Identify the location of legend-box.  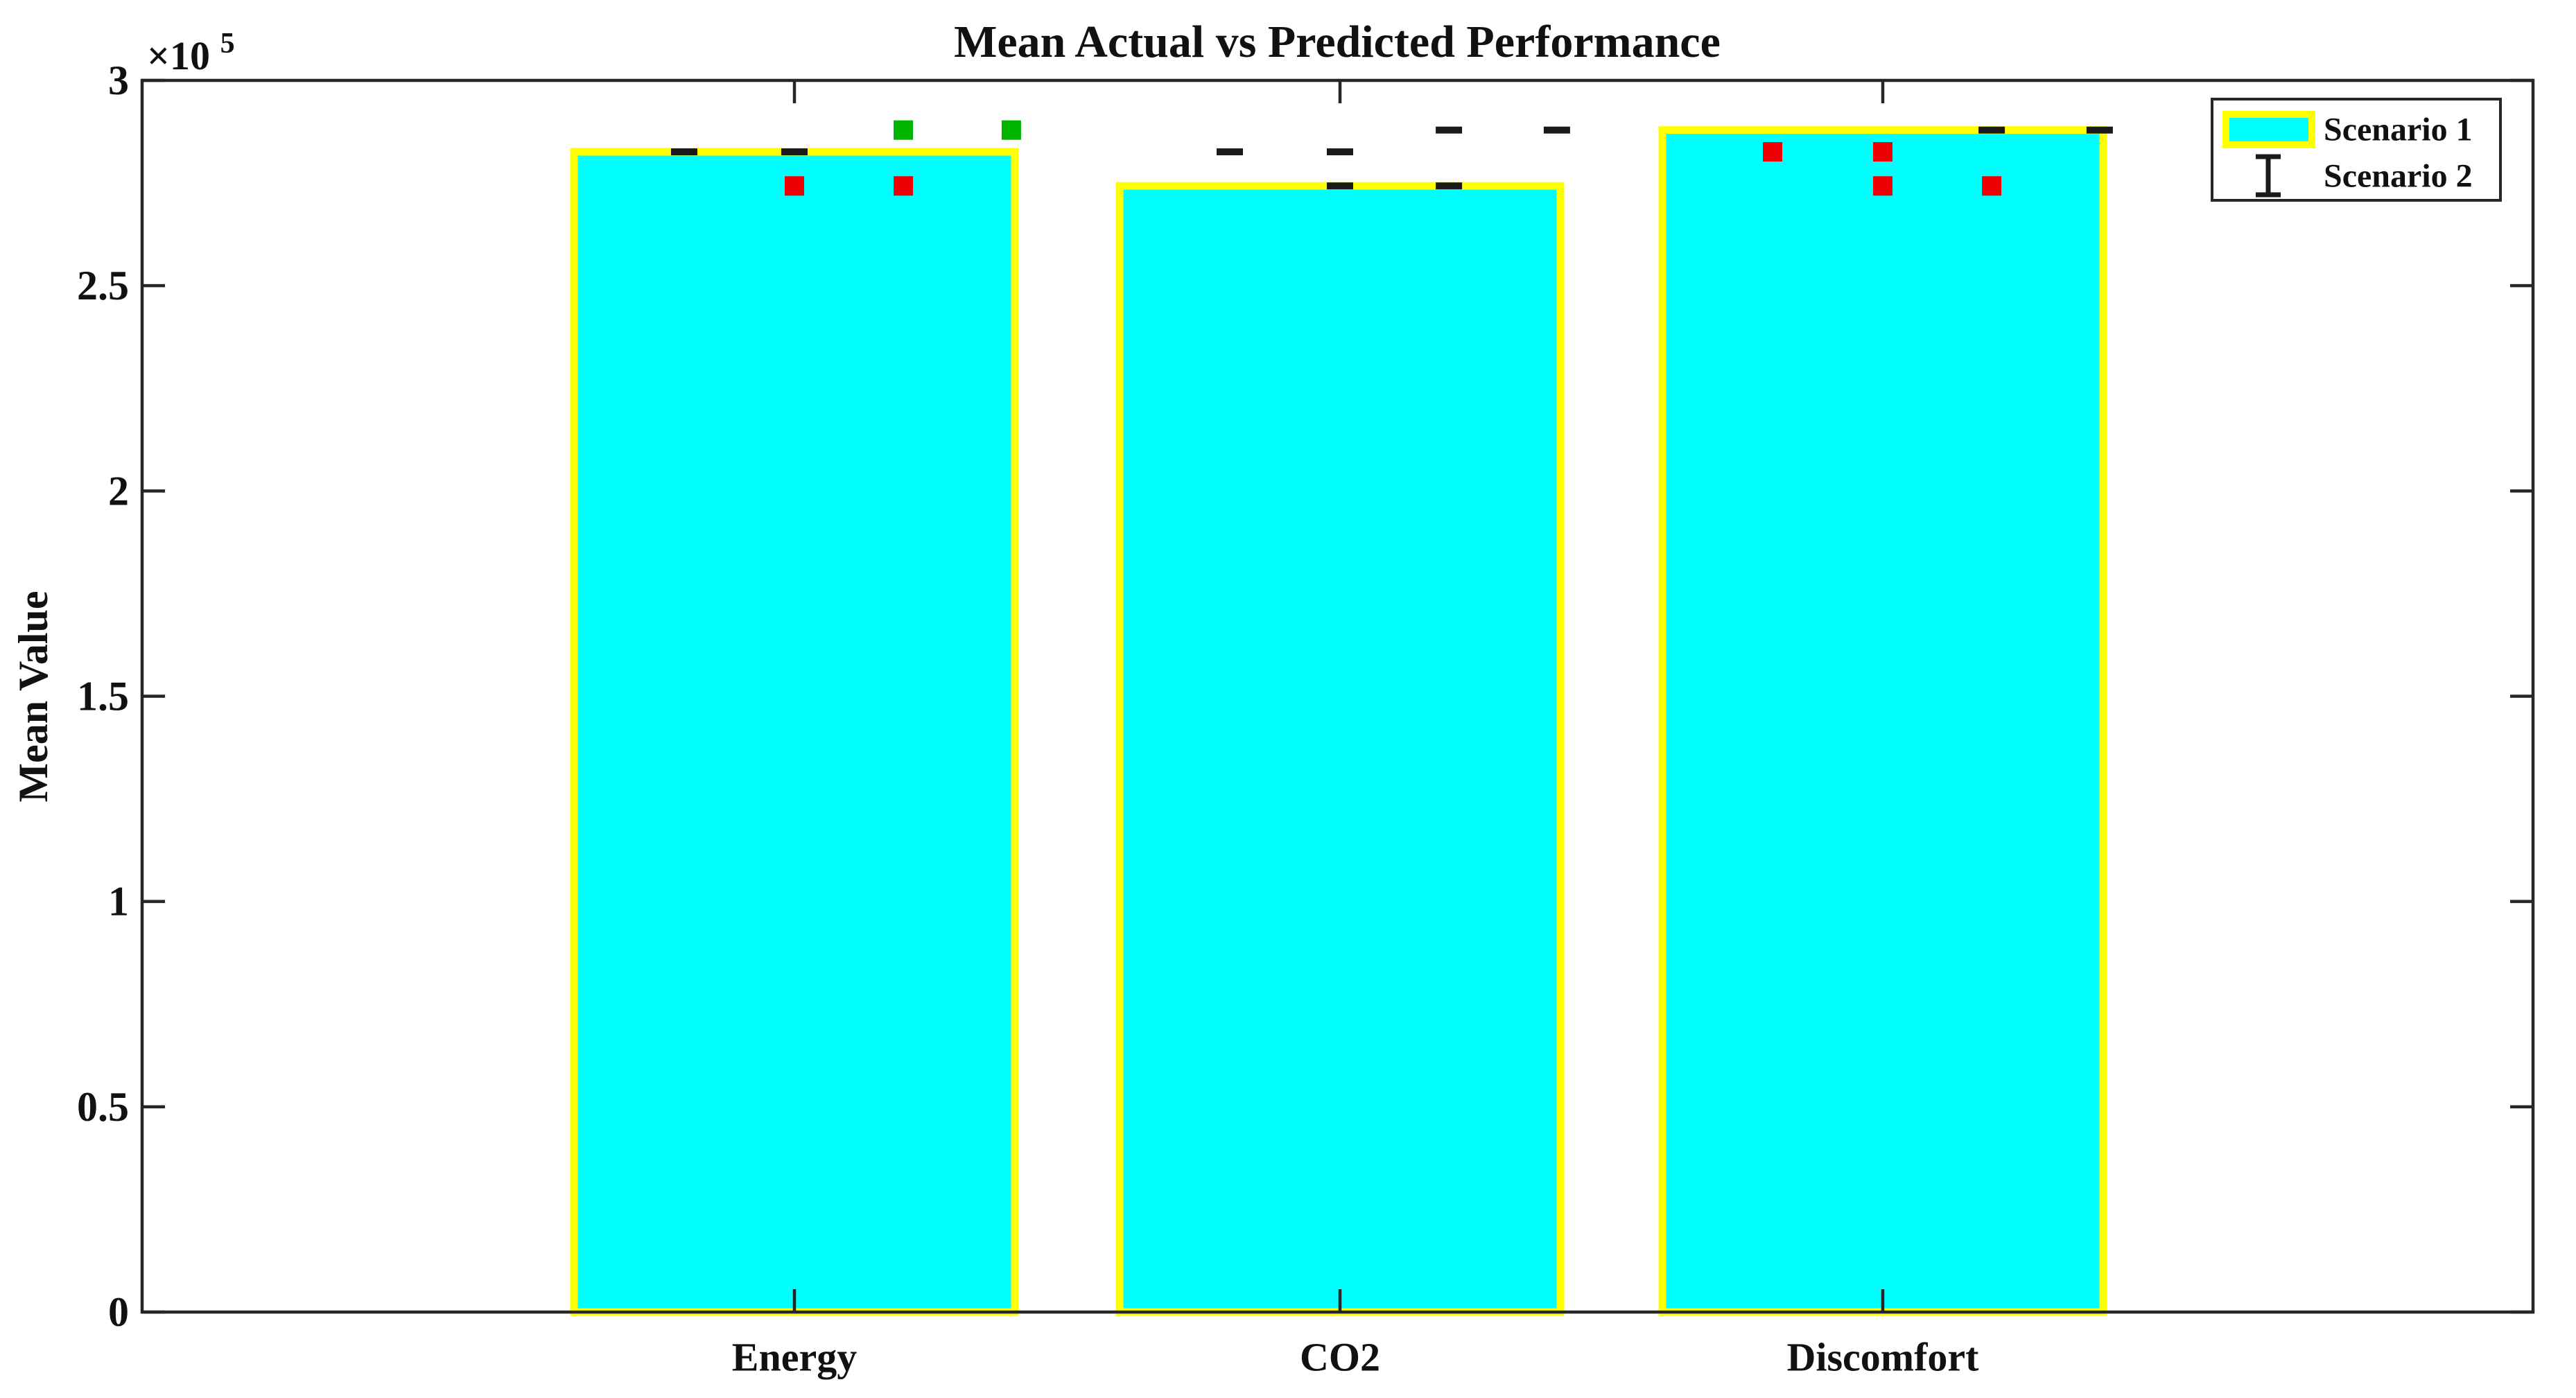
(2356, 150).